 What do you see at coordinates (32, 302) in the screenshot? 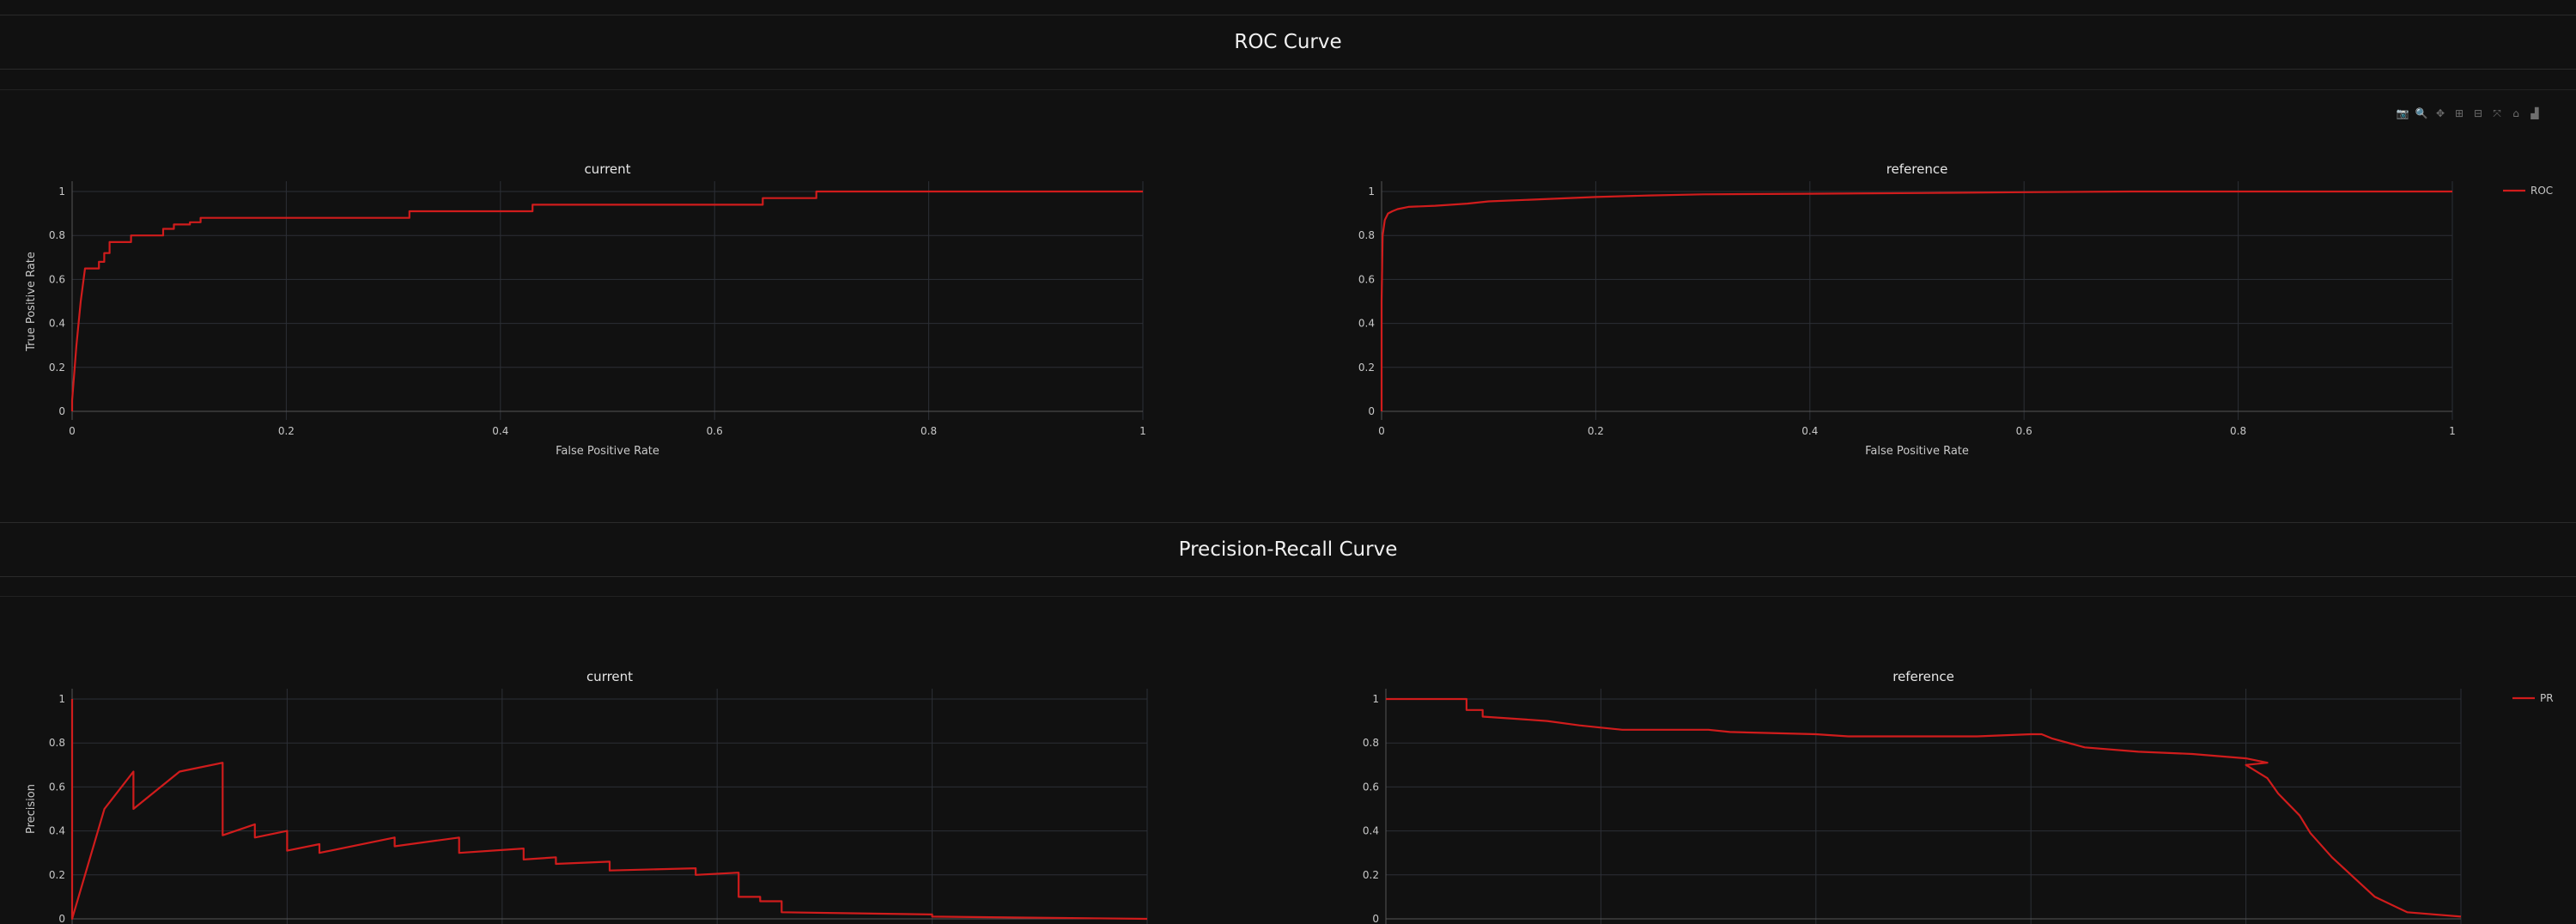
I see `y-axis-label: True Positive Rate` at bounding box center [32, 302].